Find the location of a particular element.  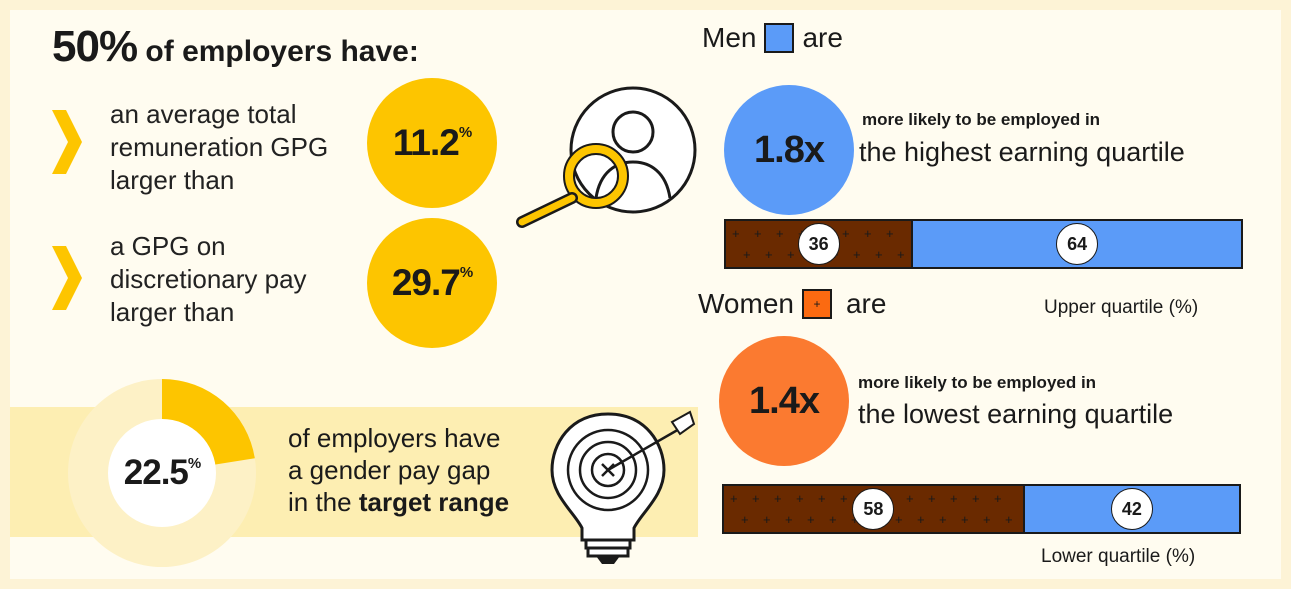

donut-center: 22.5% is located at coordinates (162, 473).